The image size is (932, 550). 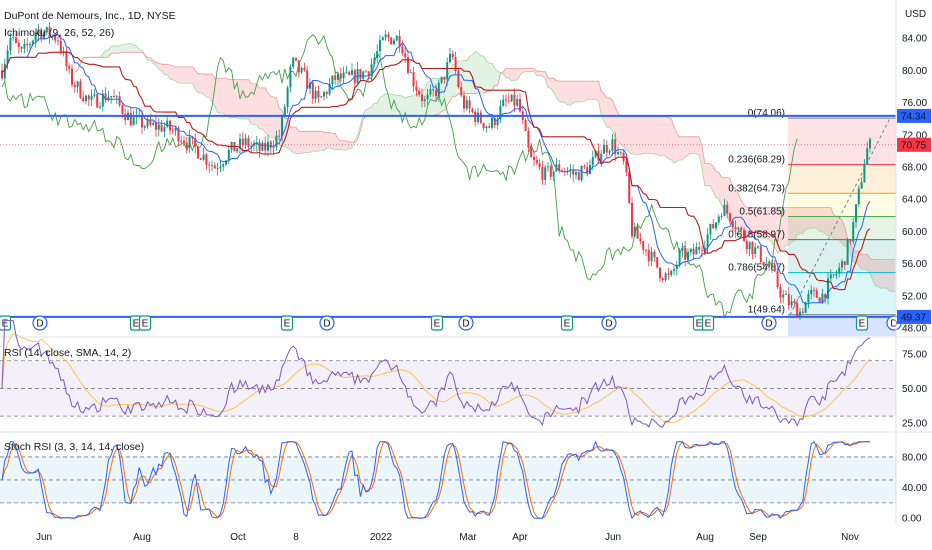 What do you see at coordinates (914, 232) in the screenshot?
I see `y-tick-label: 60.00` at bounding box center [914, 232].